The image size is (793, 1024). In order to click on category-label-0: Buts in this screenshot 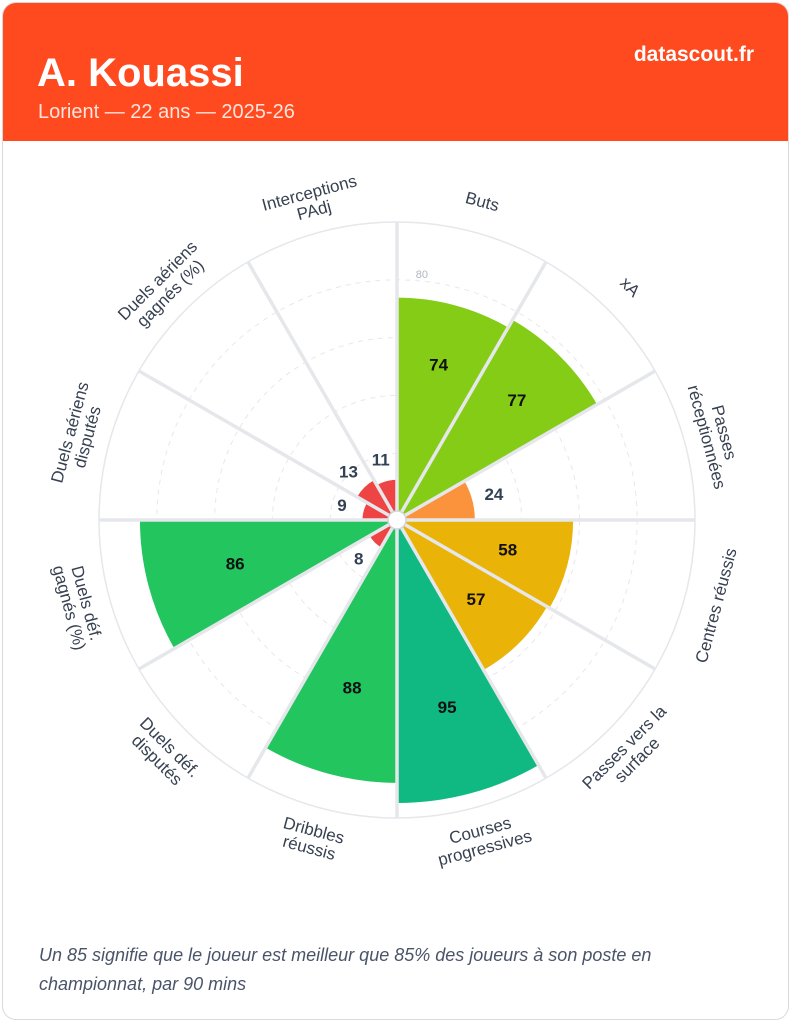, I will do `click(482, 201)`.